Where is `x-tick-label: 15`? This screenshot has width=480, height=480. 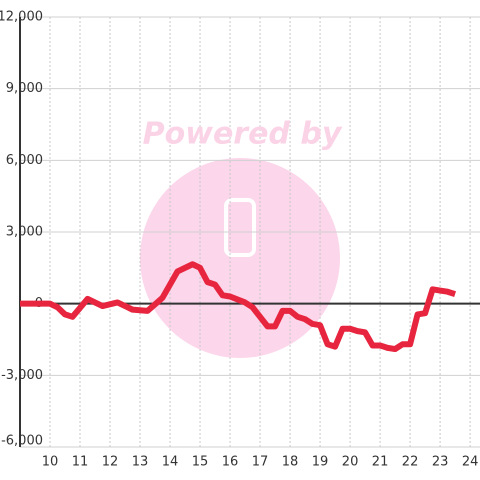 x-tick-label: 15 is located at coordinates (200, 462).